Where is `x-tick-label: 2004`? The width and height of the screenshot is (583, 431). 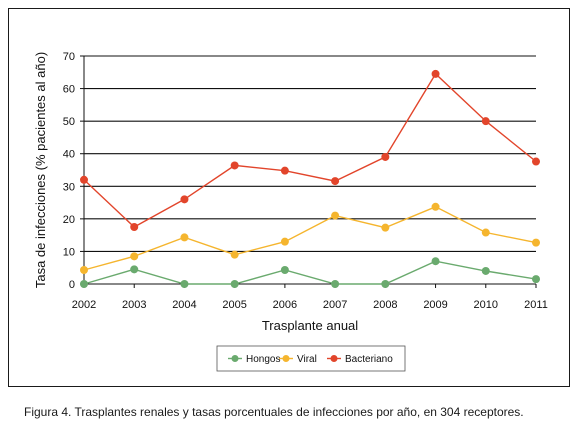
x-tick-label: 2004 is located at coordinates (184, 305).